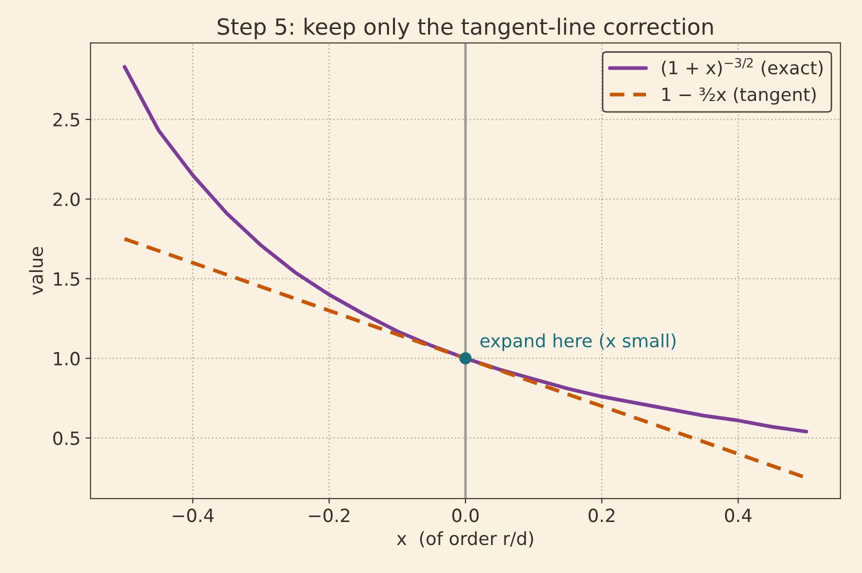 Image resolution: width=862 pixels, height=573 pixels. What do you see at coordinates (67, 359) in the screenshot?
I see `y-tick-label: 1.0` at bounding box center [67, 359].